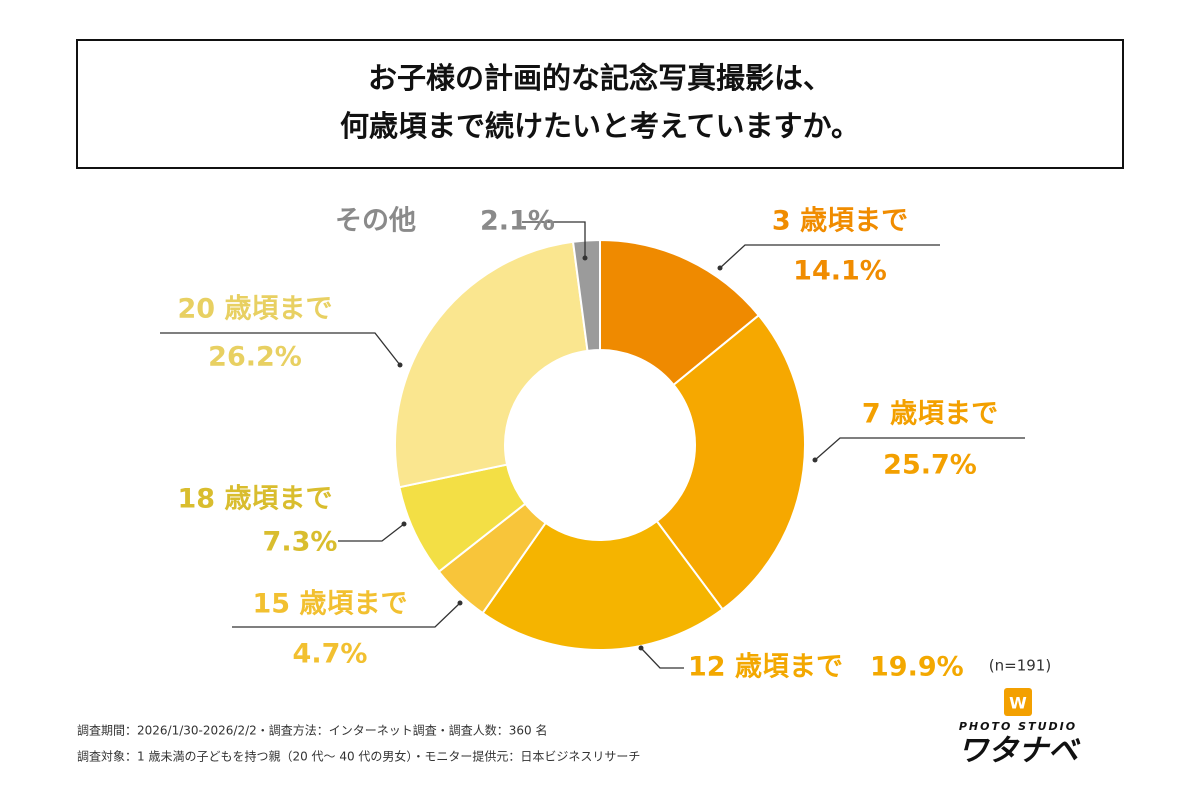 The width and height of the screenshot is (1200, 800). I want to click on category-label: 20 歳頃まで, so click(255, 309).